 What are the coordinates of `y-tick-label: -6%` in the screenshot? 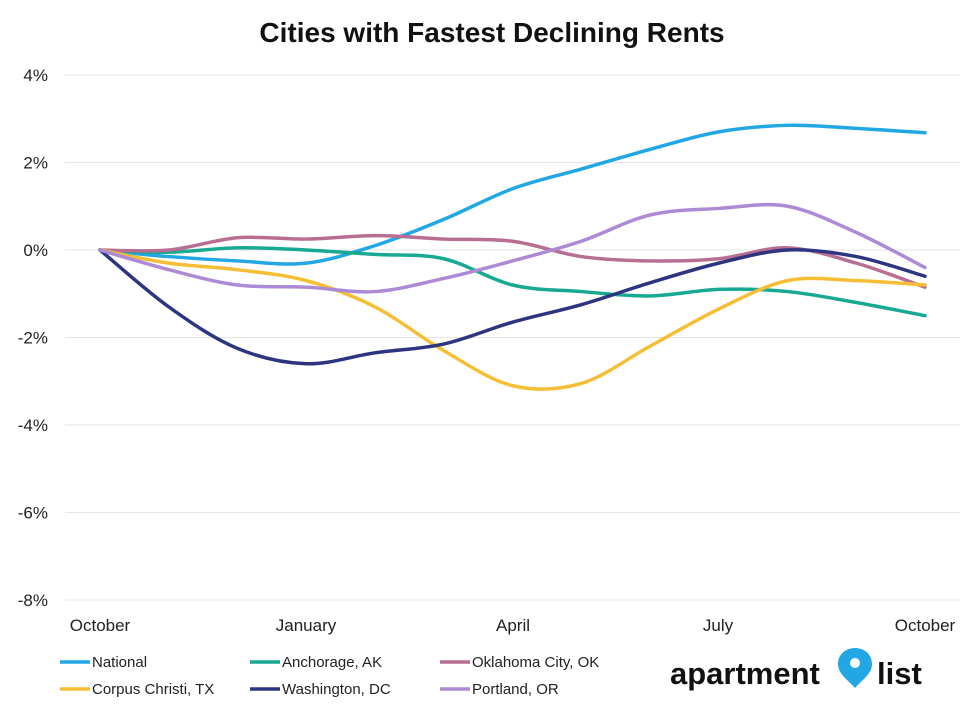 It's located at (33, 513).